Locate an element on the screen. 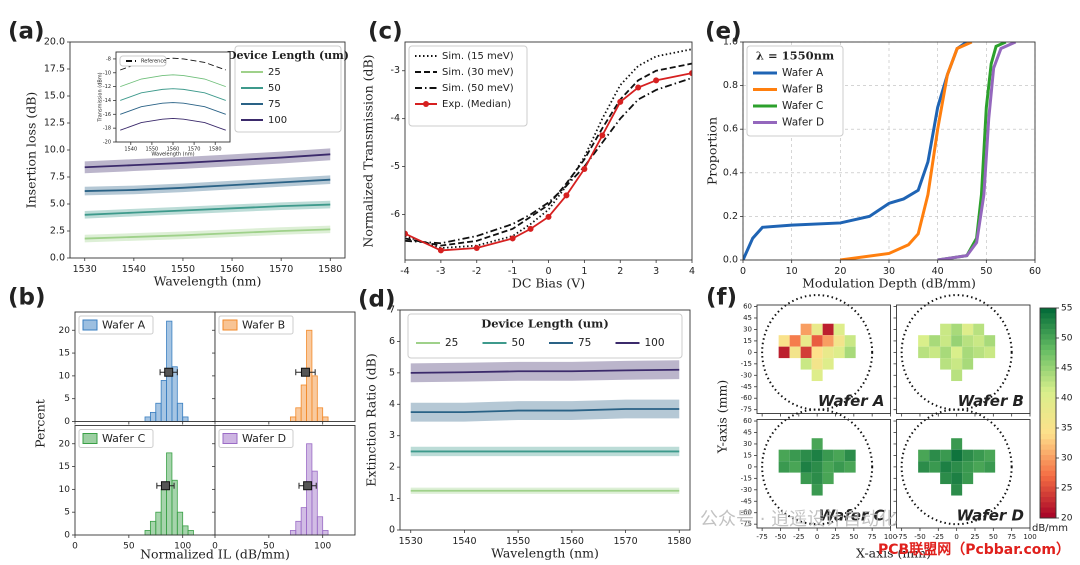 The height and width of the screenshot is (565, 1080). x-tick-label: 1 is located at coordinates (584, 271).